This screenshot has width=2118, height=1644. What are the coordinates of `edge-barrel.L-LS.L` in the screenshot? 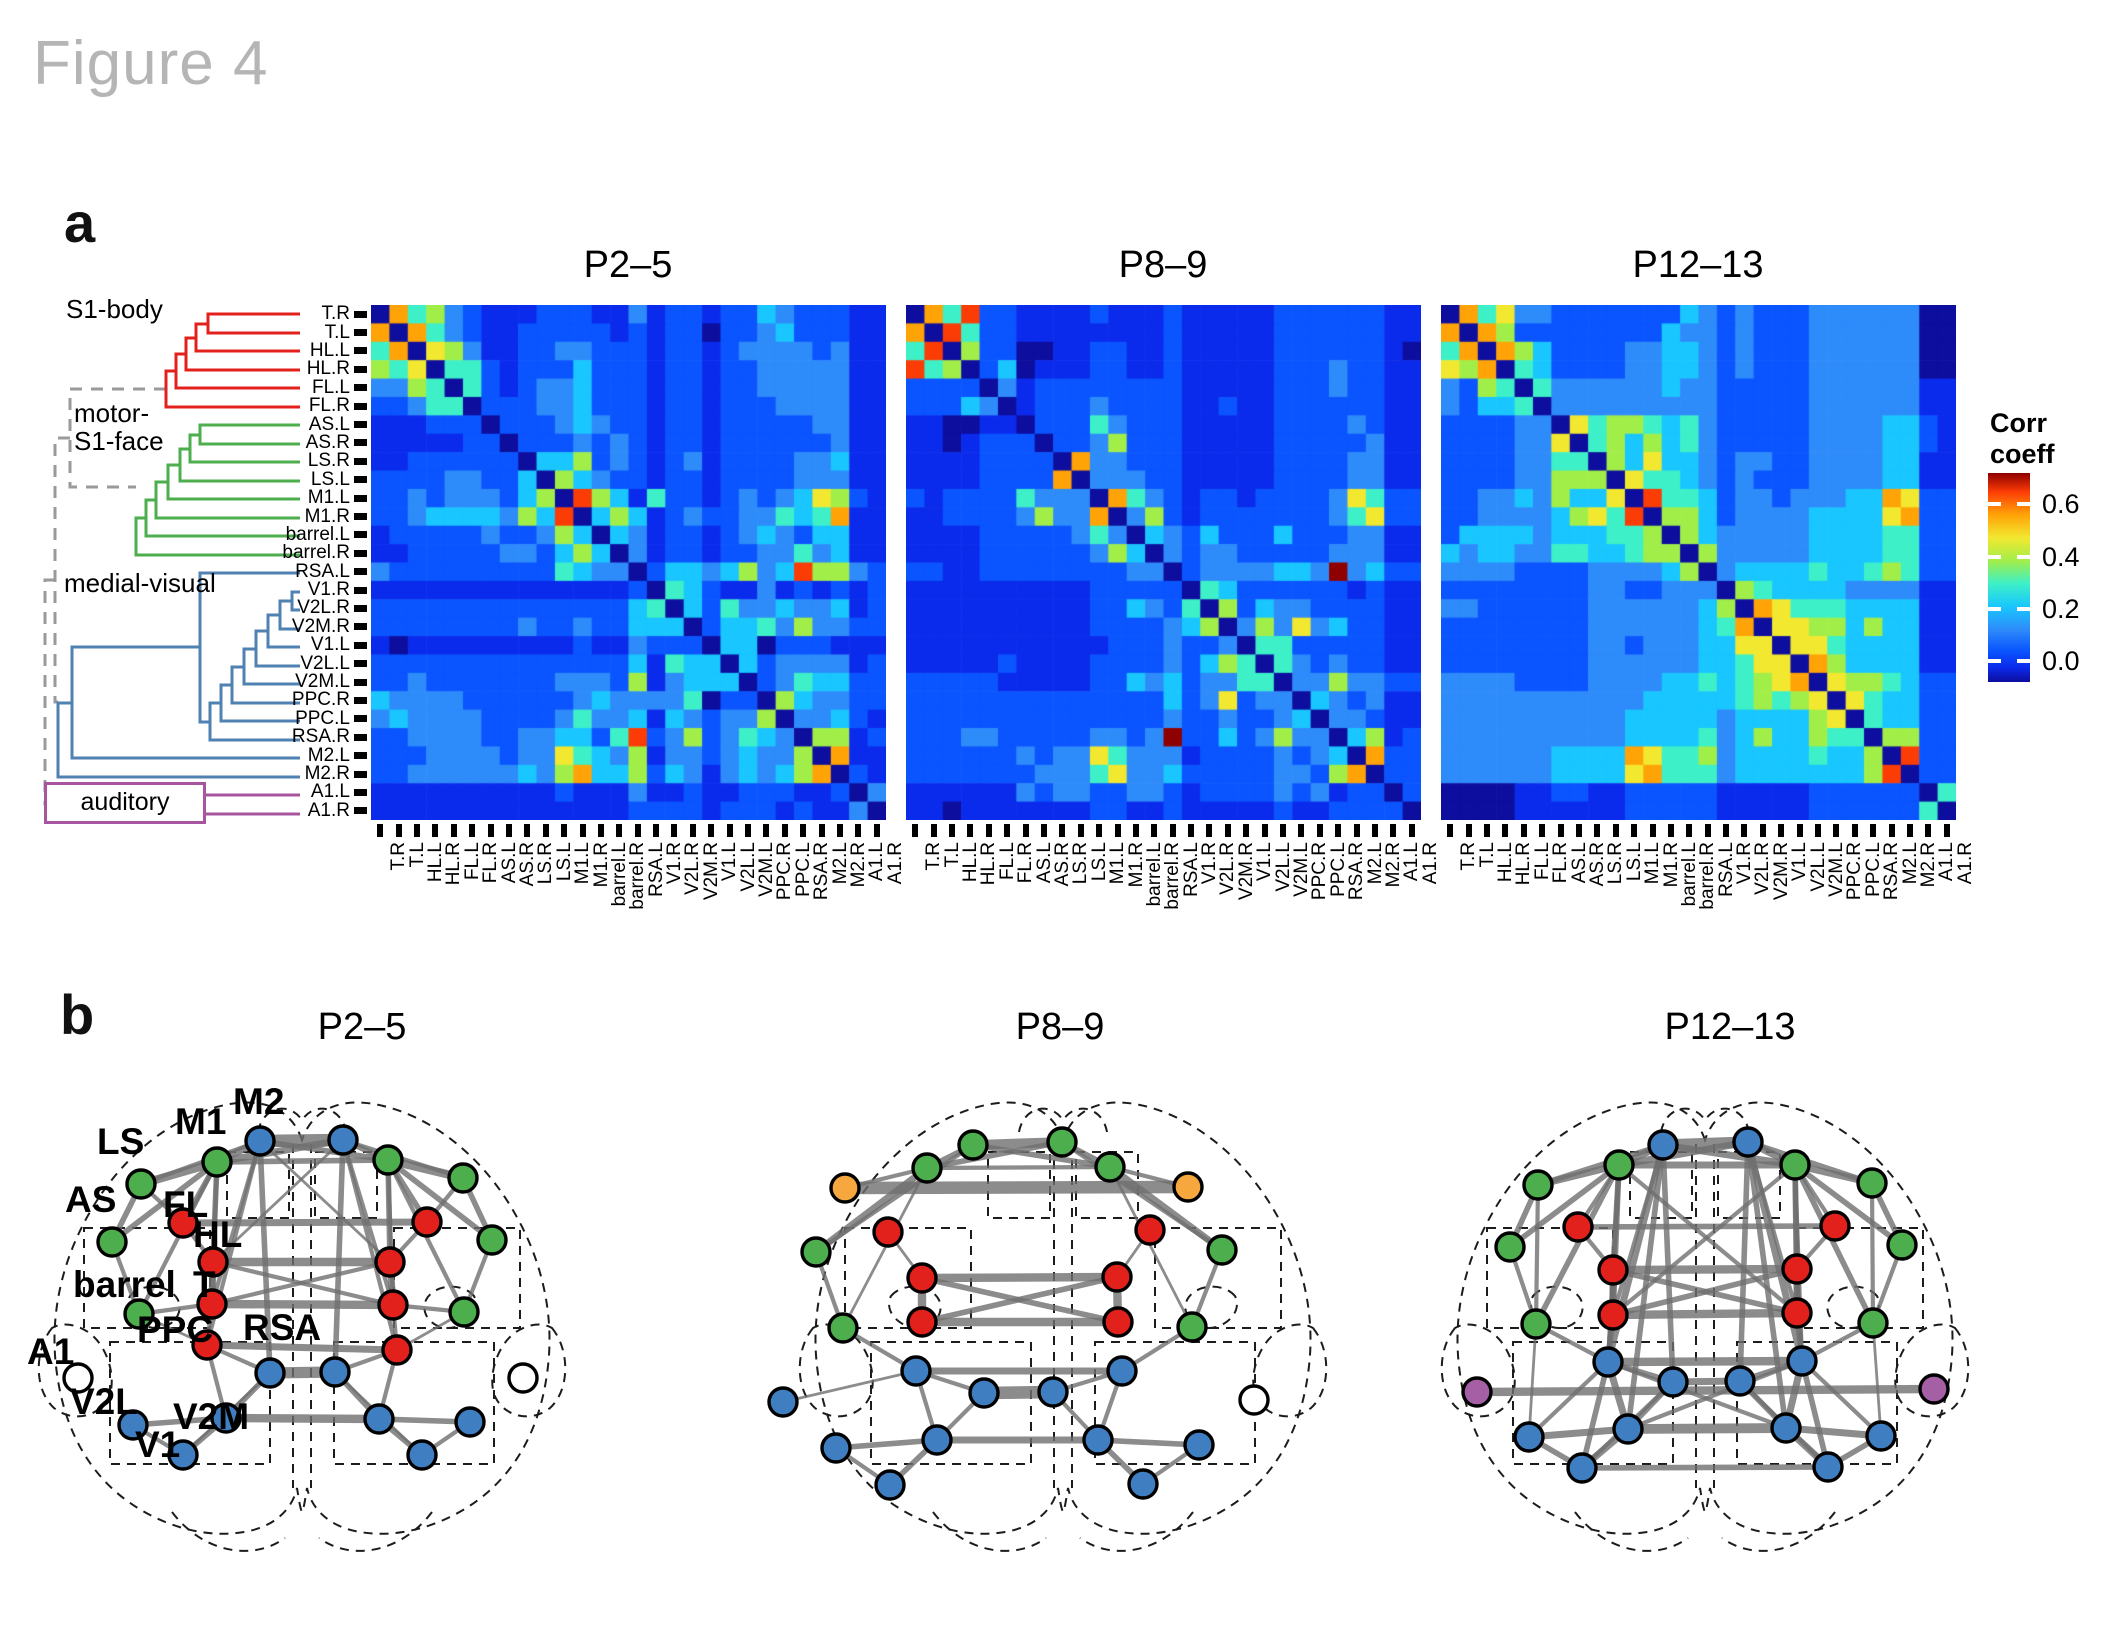 It's located at (1537, 1254).